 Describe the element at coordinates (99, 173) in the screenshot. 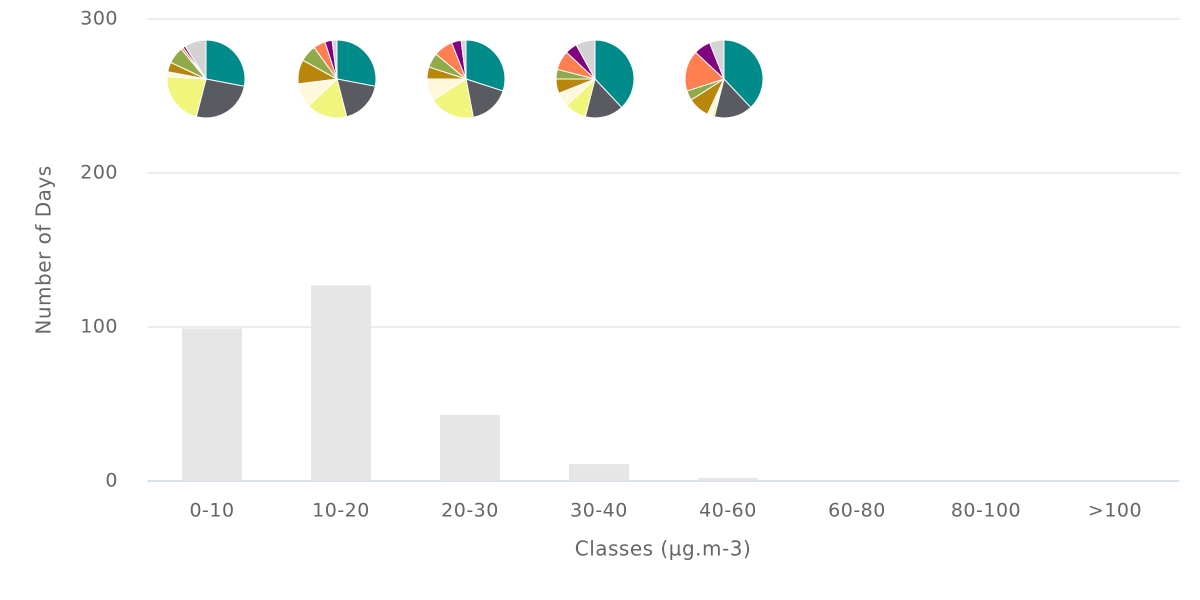

I see `y-tick-label: 200` at that location.